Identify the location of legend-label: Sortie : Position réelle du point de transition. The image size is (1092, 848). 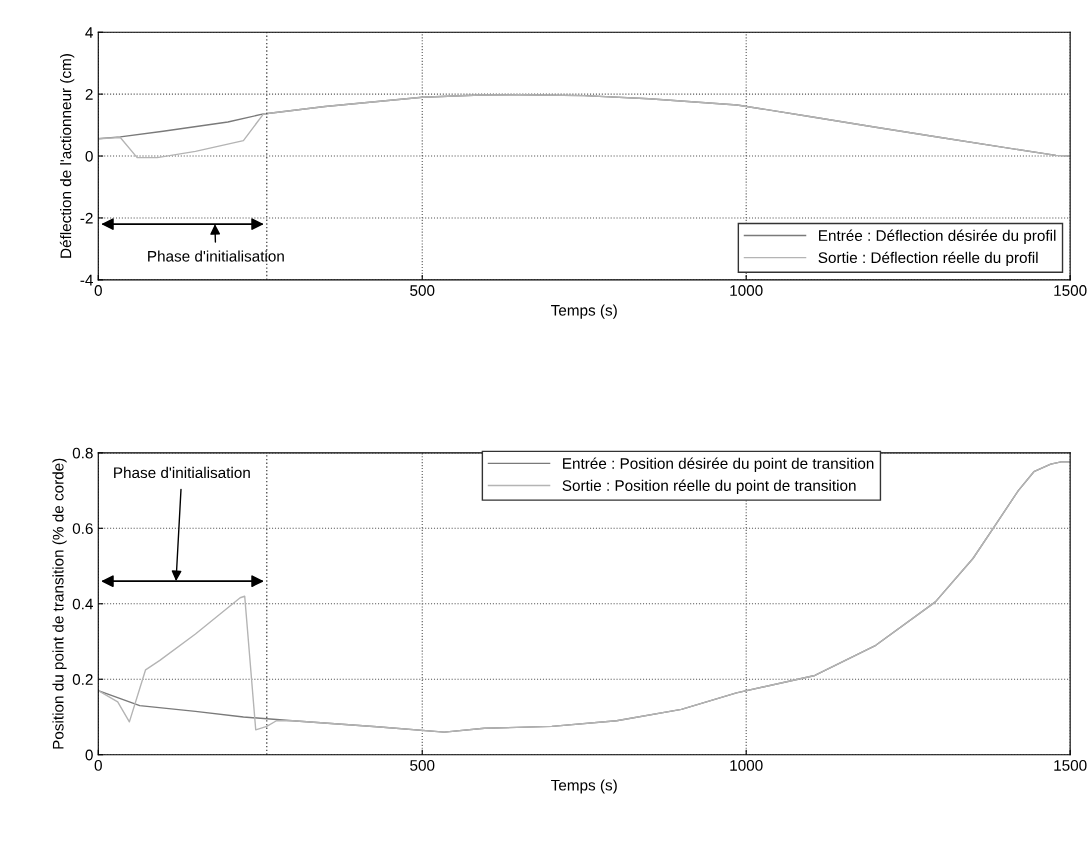
(709, 487).